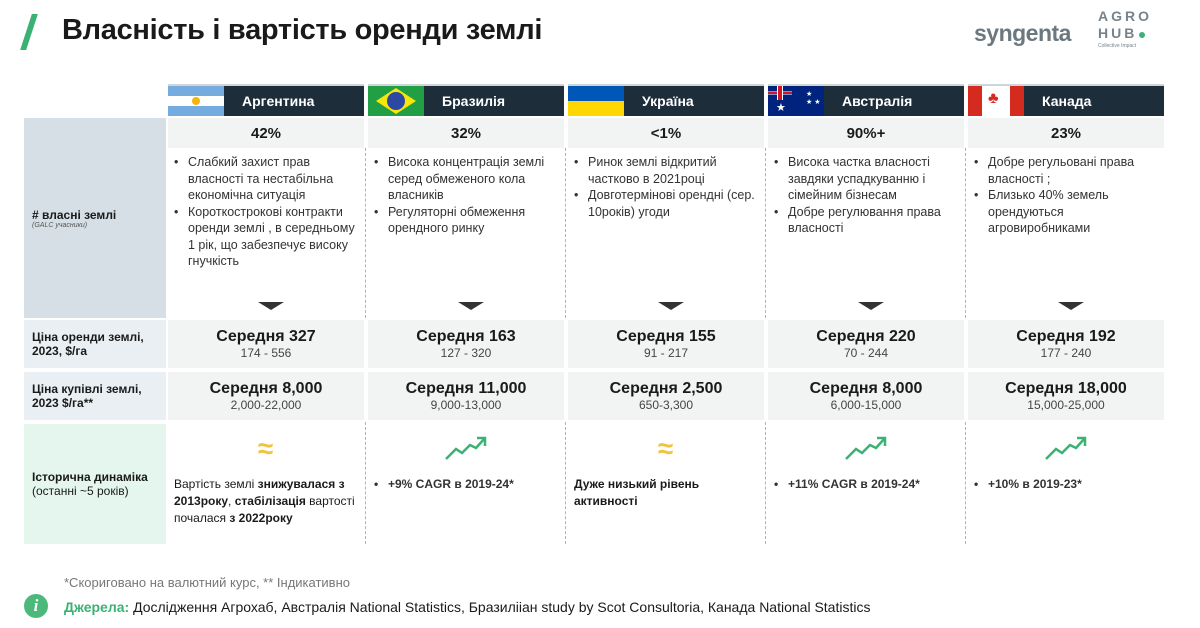 The height and width of the screenshot is (628, 1200). Describe the element at coordinates (865, 220) in the screenshot. I see `bullet: Добре регулювання права власності` at that location.